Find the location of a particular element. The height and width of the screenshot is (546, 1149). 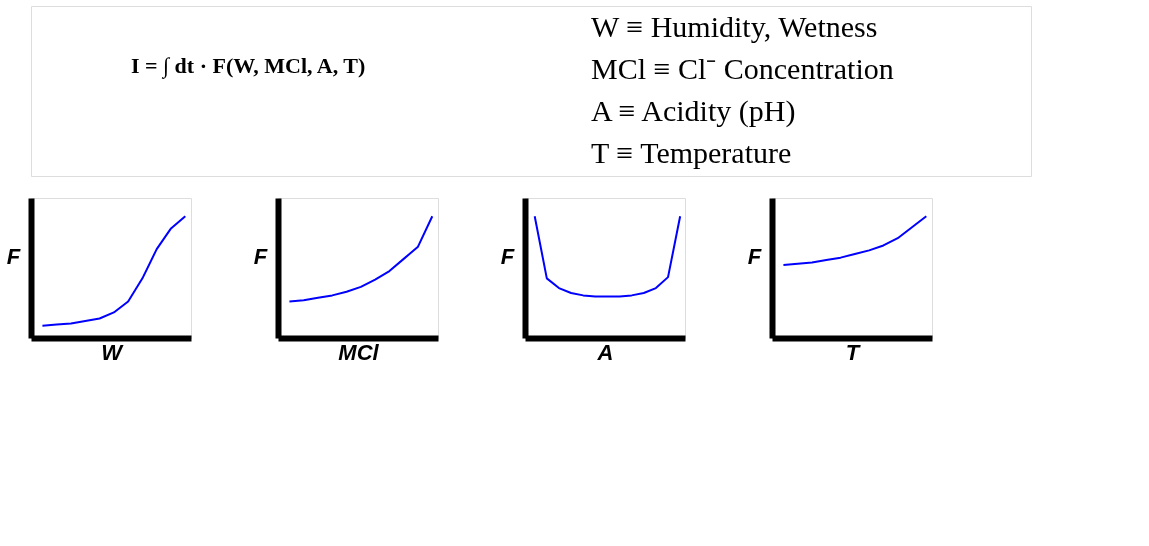

x-axis-title: W is located at coordinates (113, 352).